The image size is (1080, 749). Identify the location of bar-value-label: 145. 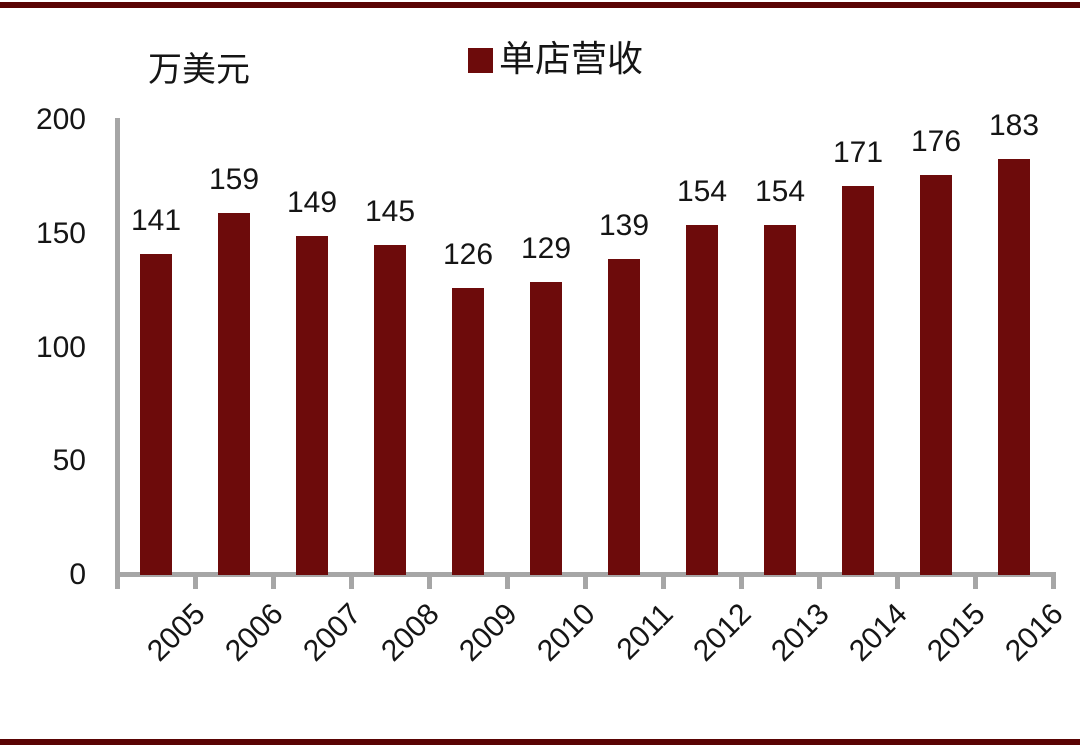
(390, 212).